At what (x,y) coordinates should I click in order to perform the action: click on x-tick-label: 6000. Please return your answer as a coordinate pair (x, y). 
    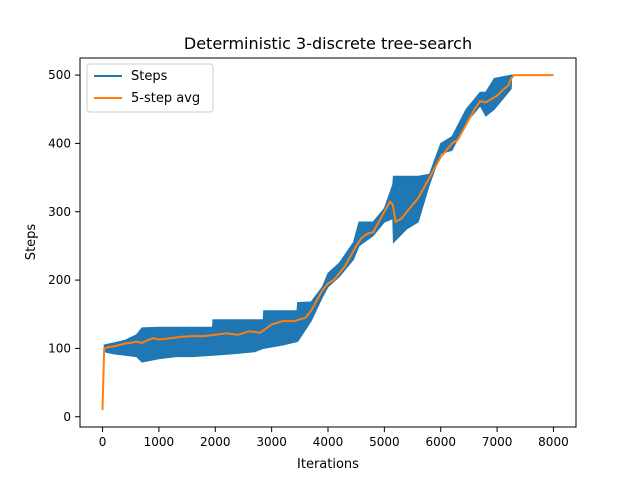
    Looking at the image, I should click on (440, 442).